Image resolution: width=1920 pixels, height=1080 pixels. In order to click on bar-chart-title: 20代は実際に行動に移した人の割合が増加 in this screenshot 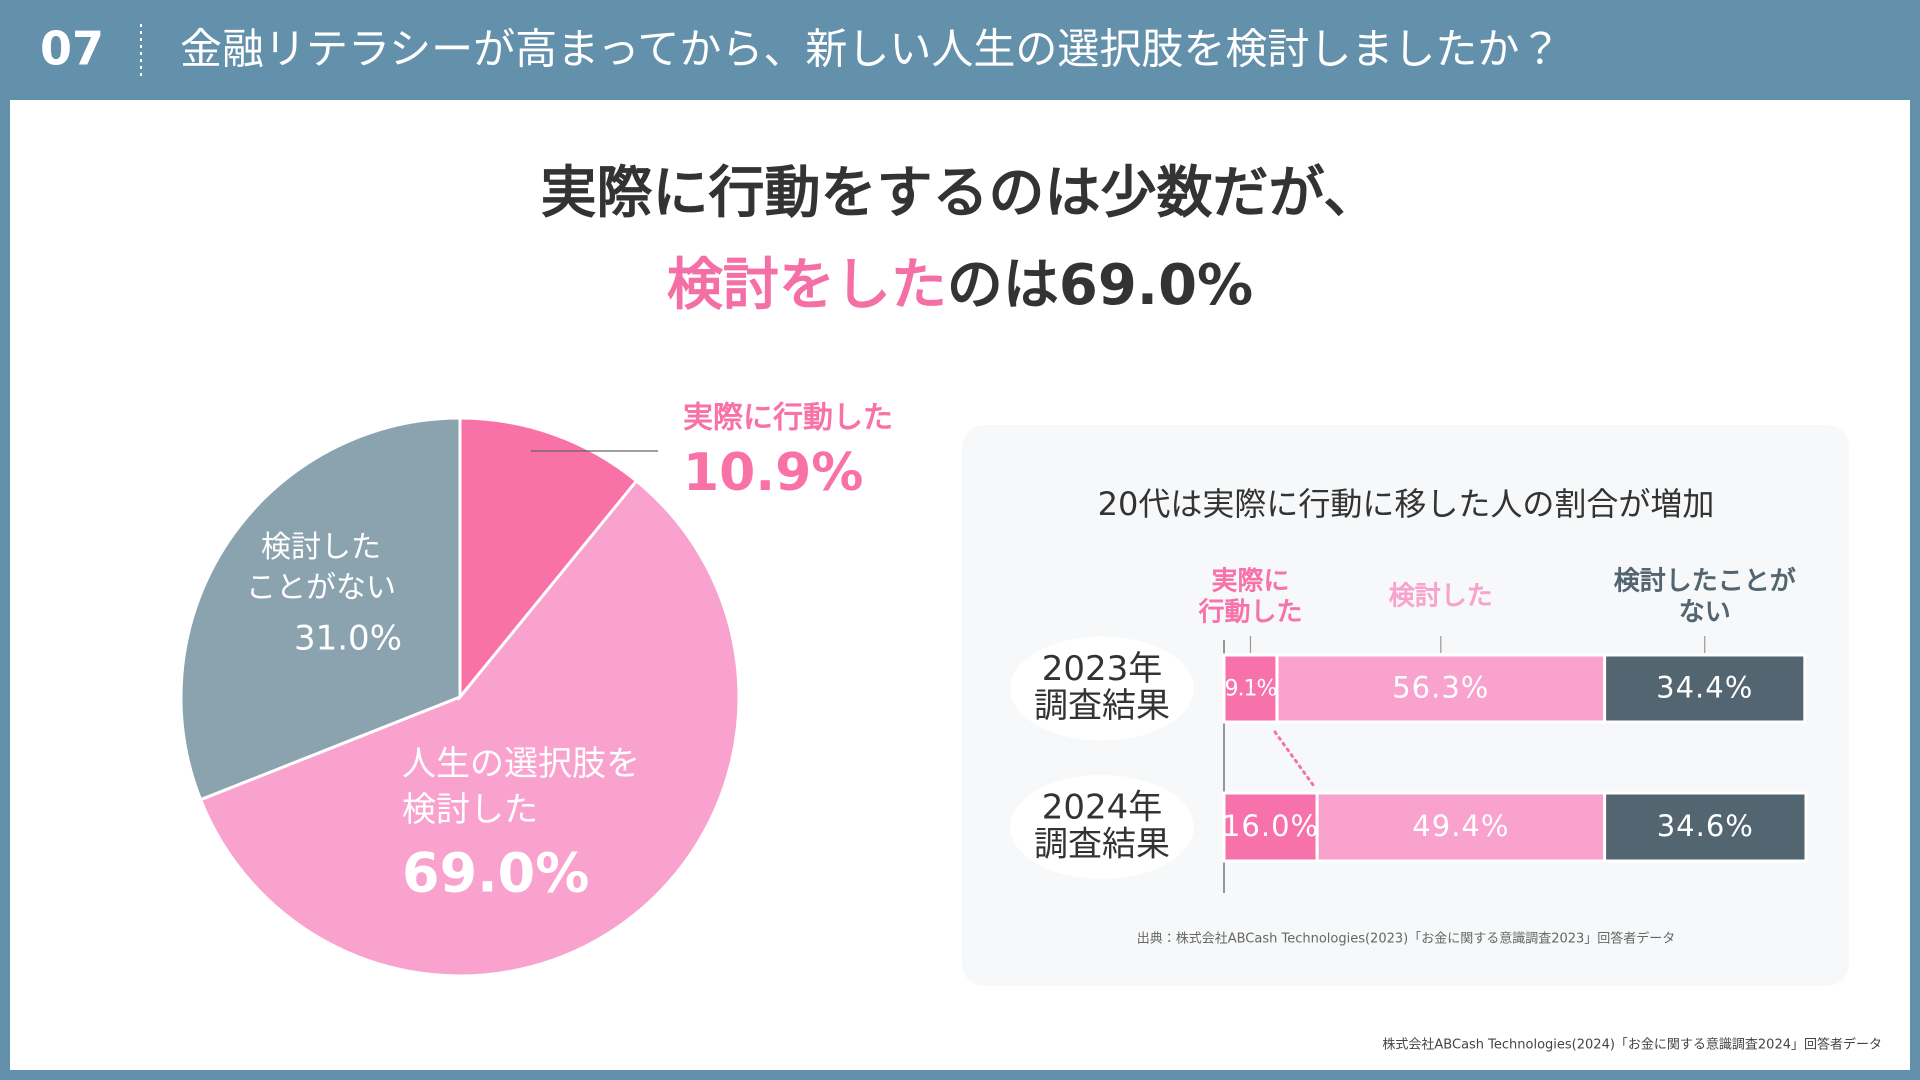, I will do `click(1406, 504)`.